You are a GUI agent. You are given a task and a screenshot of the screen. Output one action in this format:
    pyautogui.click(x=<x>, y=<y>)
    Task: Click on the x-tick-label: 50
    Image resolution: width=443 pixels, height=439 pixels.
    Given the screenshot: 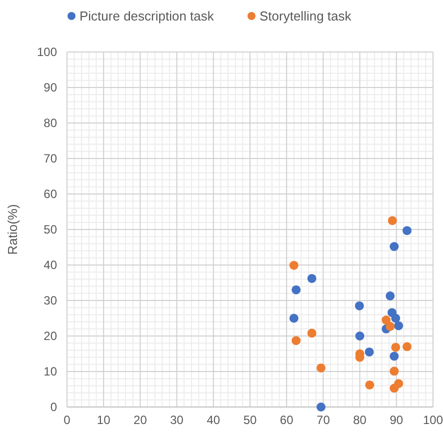 What is the action you would take?
    pyautogui.click(x=250, y=420)
    